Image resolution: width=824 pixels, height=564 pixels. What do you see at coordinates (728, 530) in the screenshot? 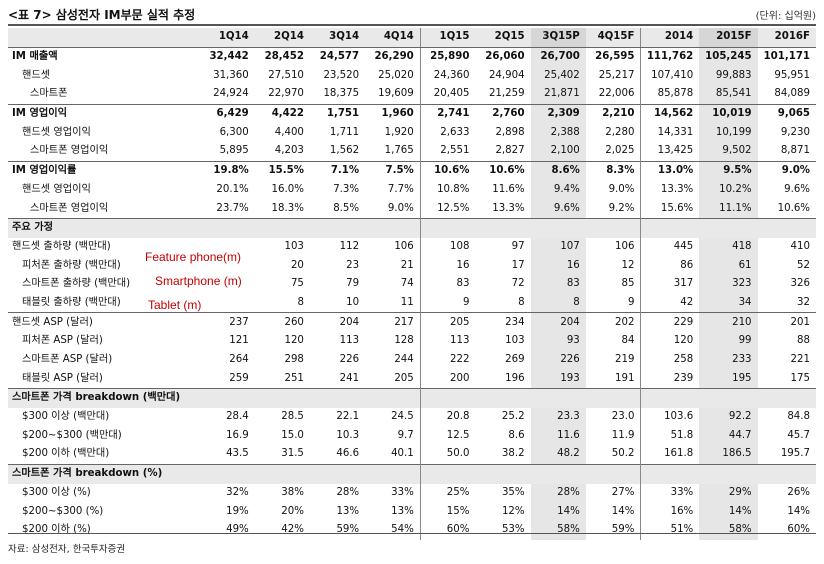
I see `value-cell: 58%` at bounding box center [728, 530].